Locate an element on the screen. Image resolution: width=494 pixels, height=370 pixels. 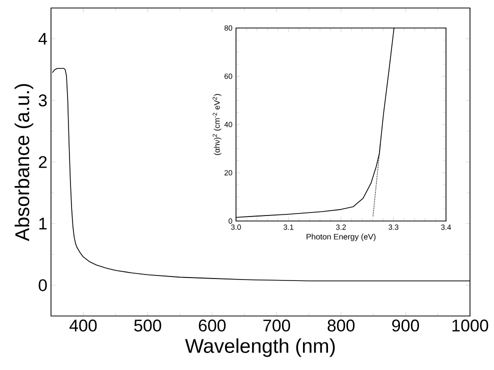
x-tick-label: 1000 is located at coordinates (470, 326).